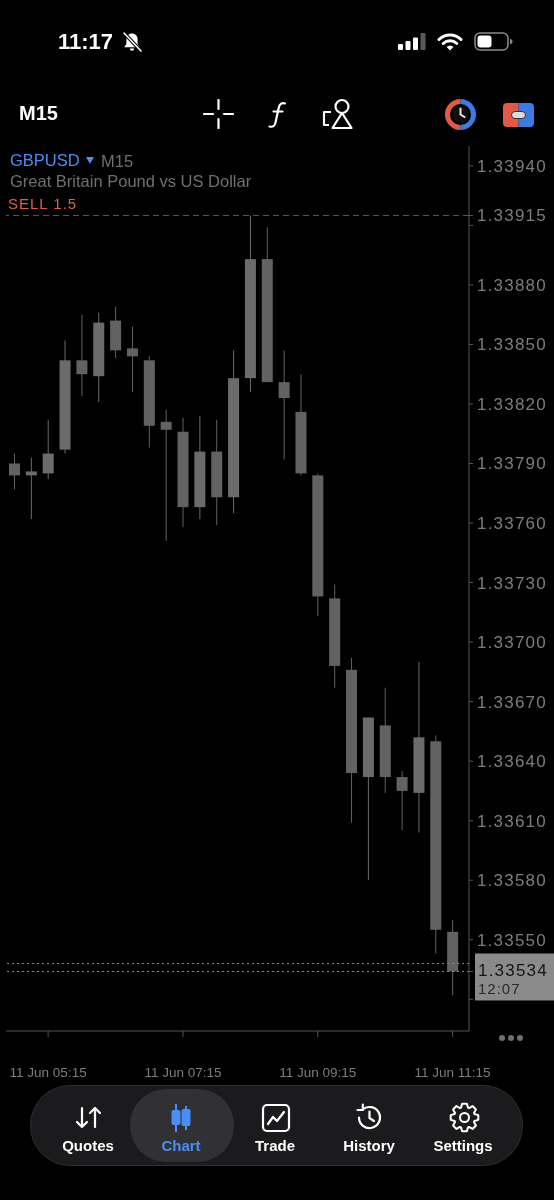 This screenshot has width=554, height=1200. What do you see at coordinates (117, 161) in the screenshot?
I see `annotation: M15` at bounding box center [117, 161].